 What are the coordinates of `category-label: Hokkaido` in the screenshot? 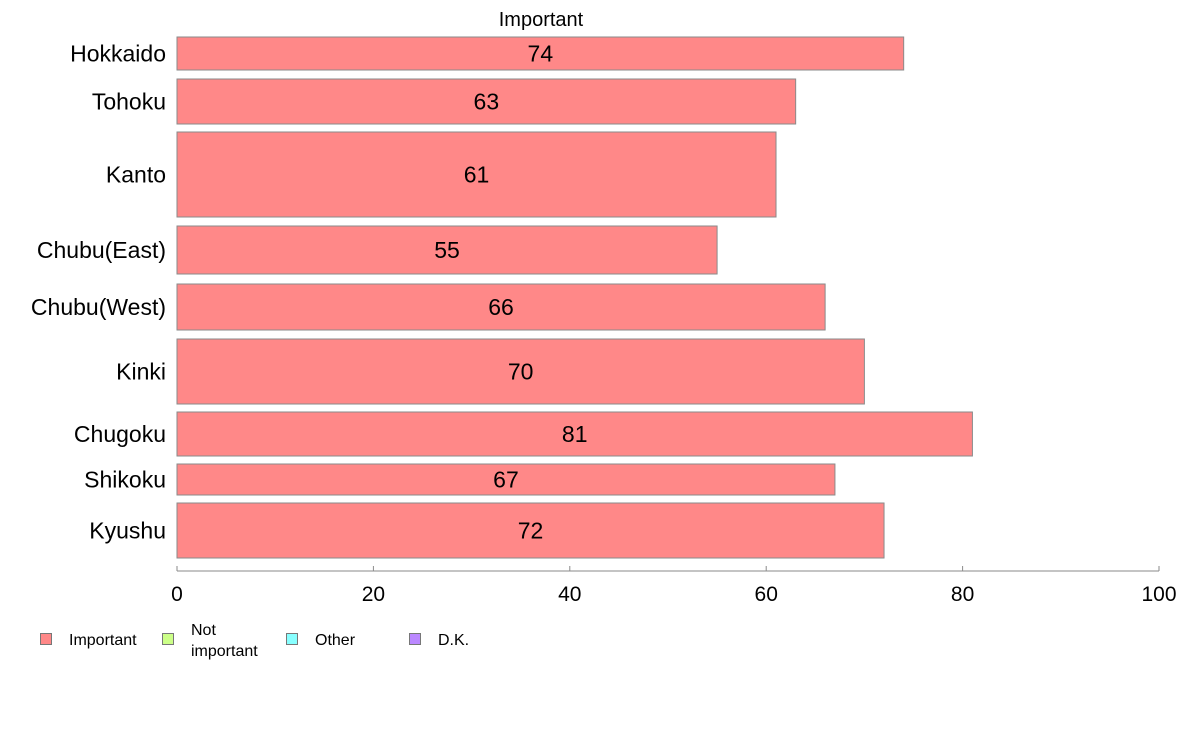 It's located at (118, 54).